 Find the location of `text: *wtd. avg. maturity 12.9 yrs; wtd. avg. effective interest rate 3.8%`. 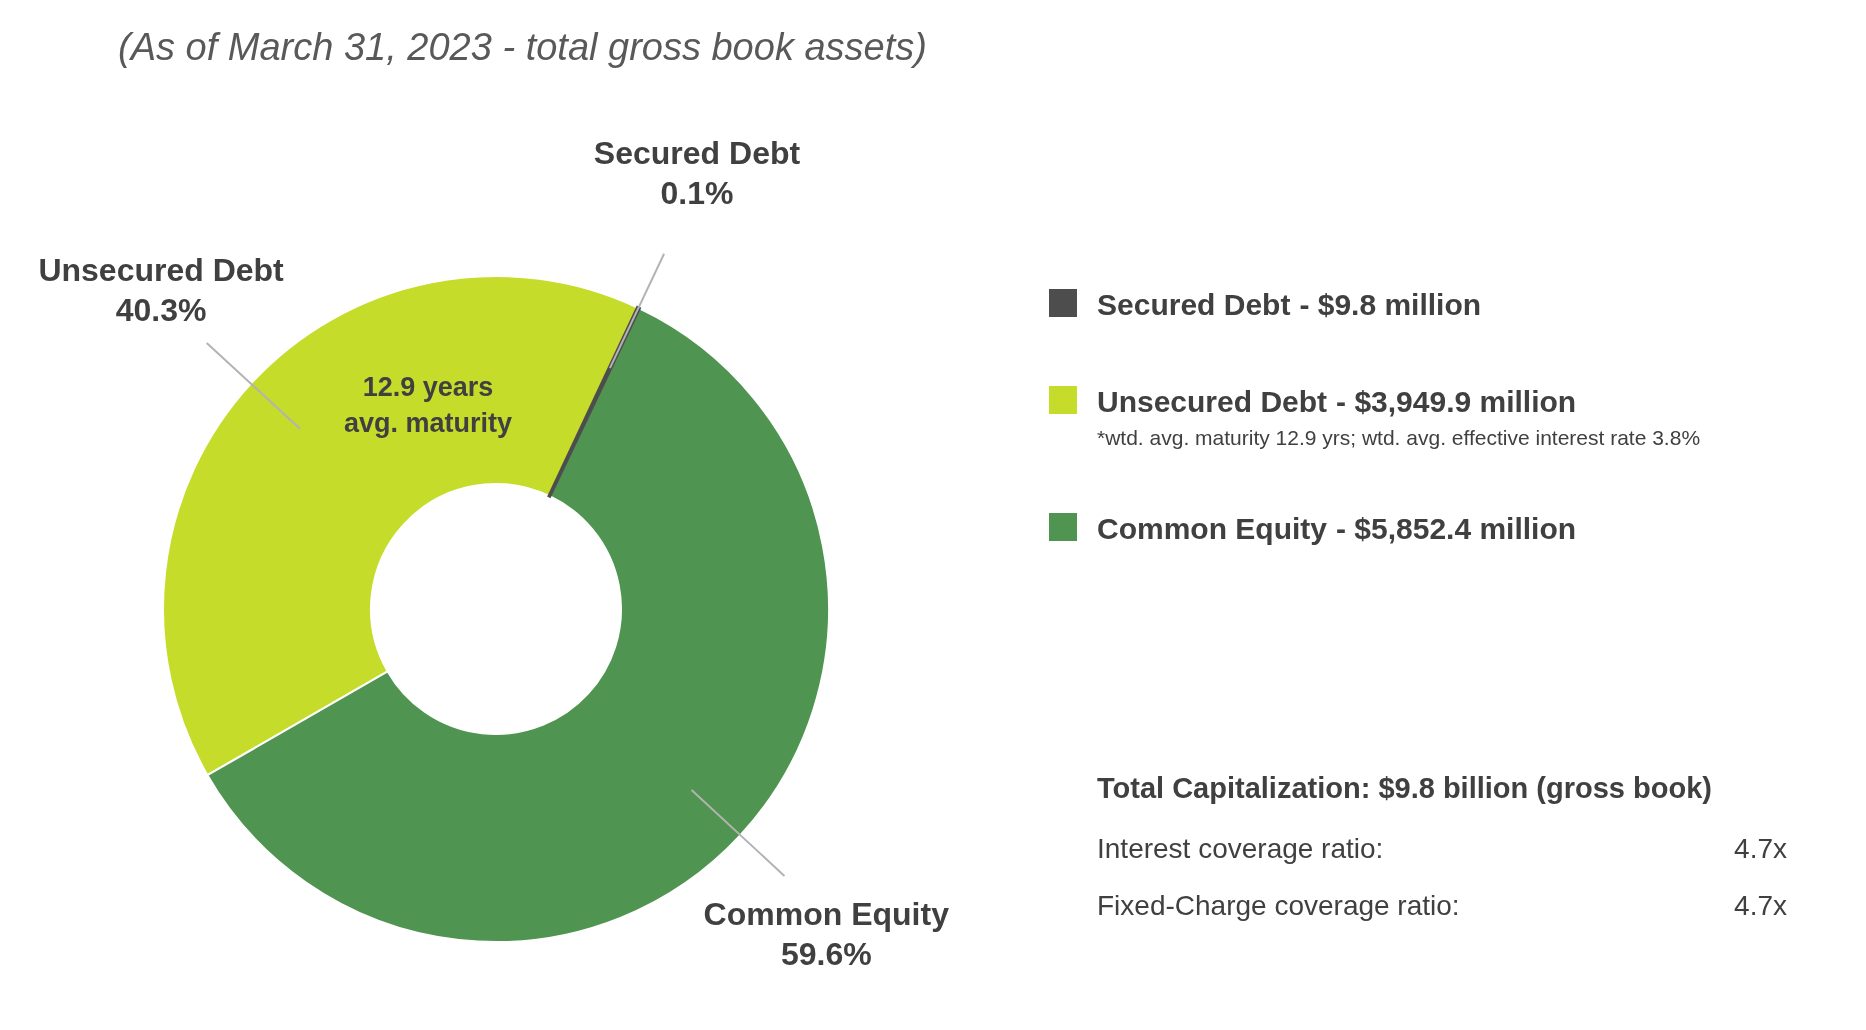

text: *wtd. avg. maturity 12.9 yrs; wtd. avg. effective interest rate 3.8% is located at coordinates (1399, 437).